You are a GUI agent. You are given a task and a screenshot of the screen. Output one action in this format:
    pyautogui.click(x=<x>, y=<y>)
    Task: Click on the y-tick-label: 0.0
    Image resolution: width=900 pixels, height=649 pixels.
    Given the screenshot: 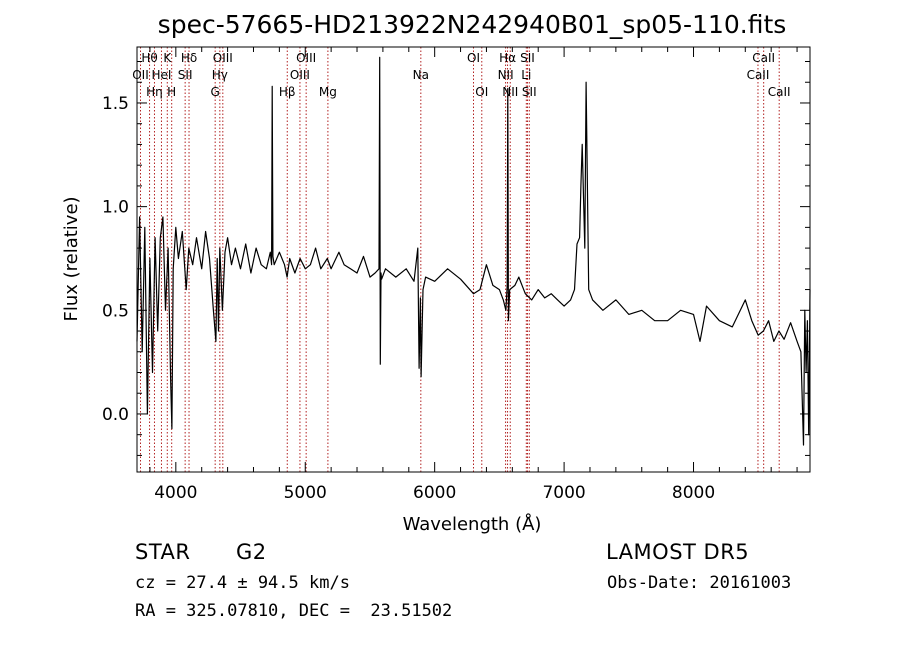 What is the action you would take?
    pyautogui.click(x=115, y=415)
    